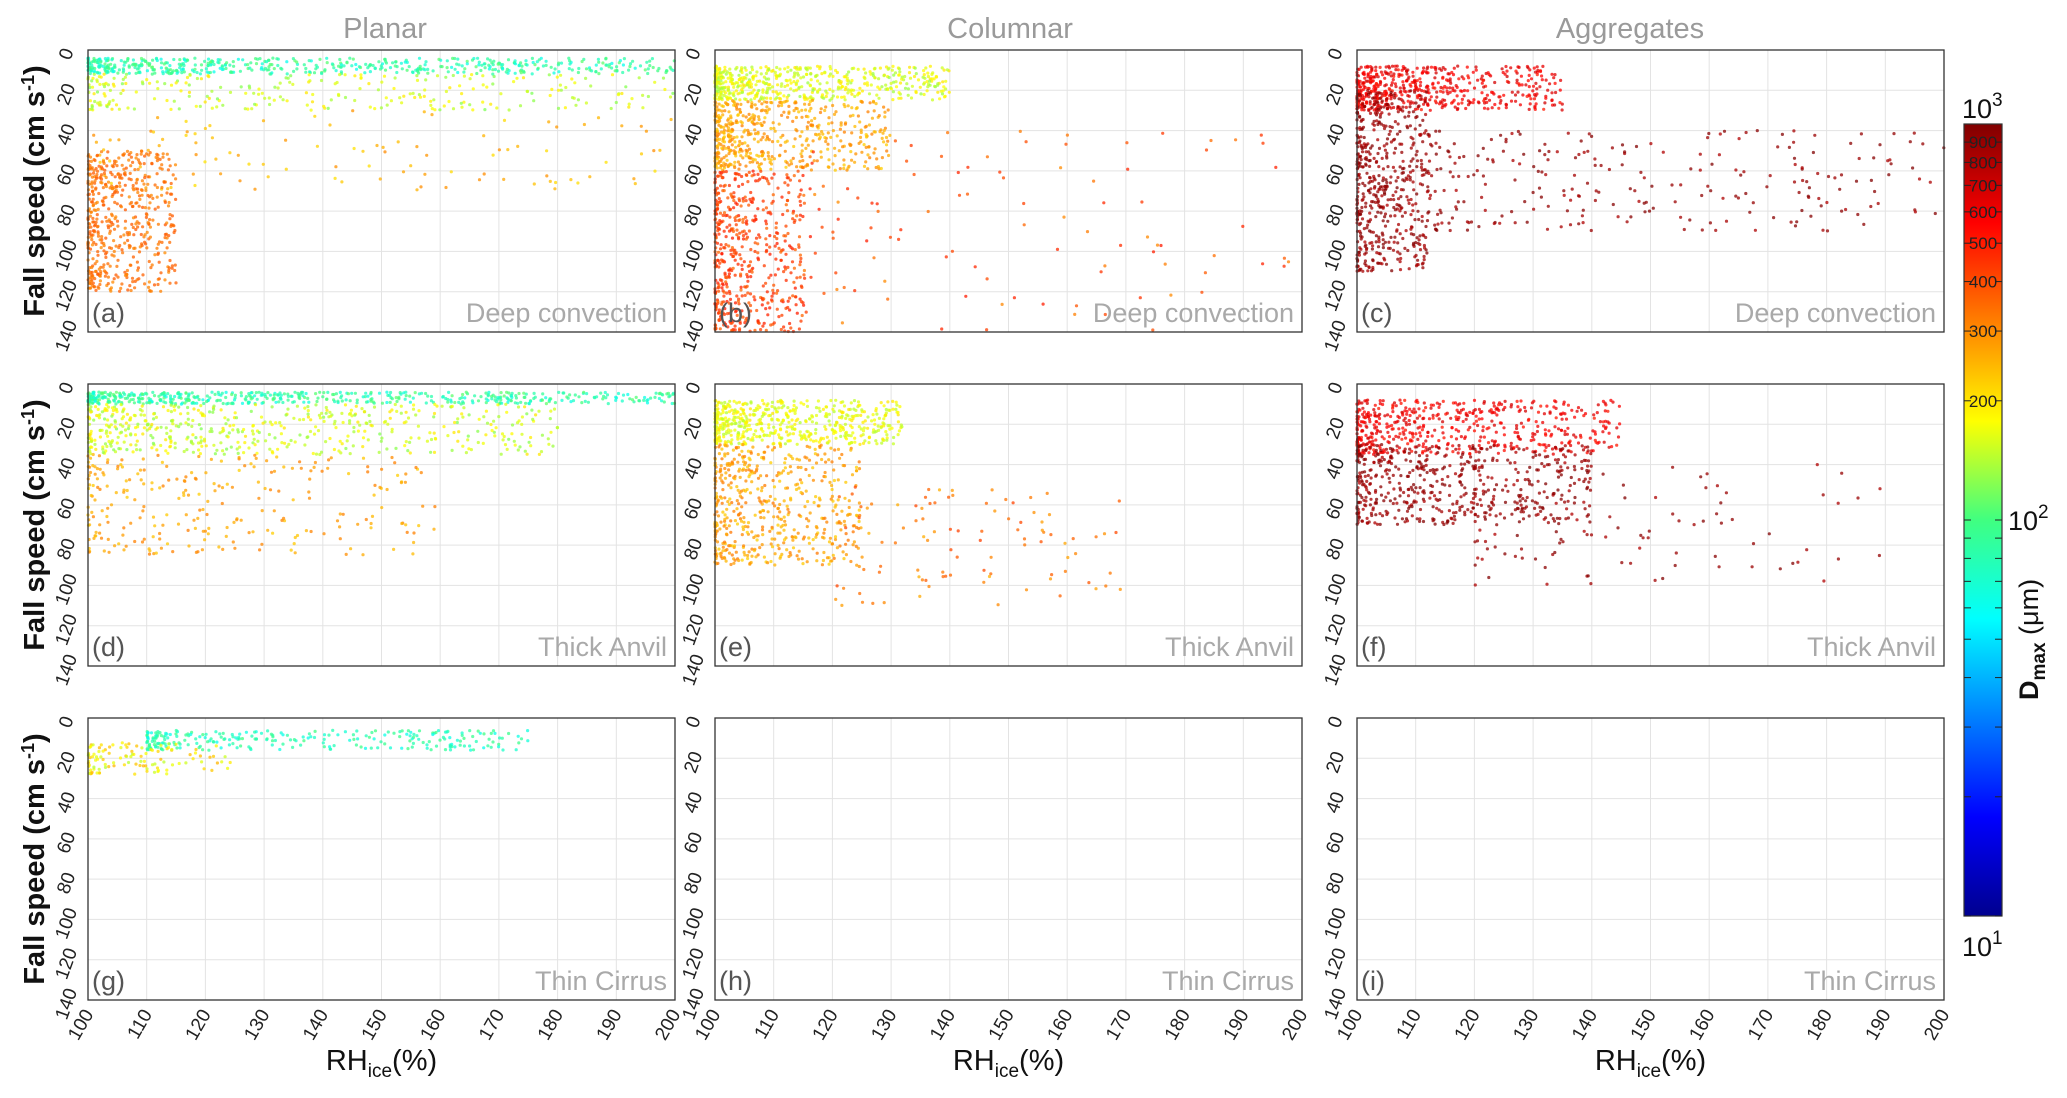 The image size is (2067, 1098). Describe the element at coordinates (1335, 54) in the screenshot. I see `y-tick-label: 0` at that location.